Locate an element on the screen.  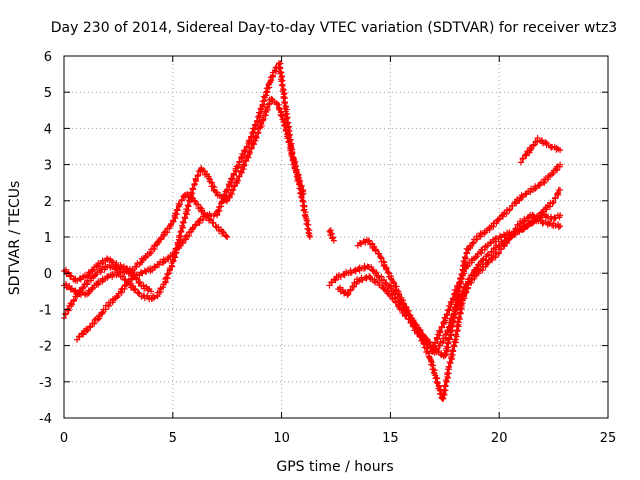
y-tick-label: 3 is located at coordinates (48, 166).